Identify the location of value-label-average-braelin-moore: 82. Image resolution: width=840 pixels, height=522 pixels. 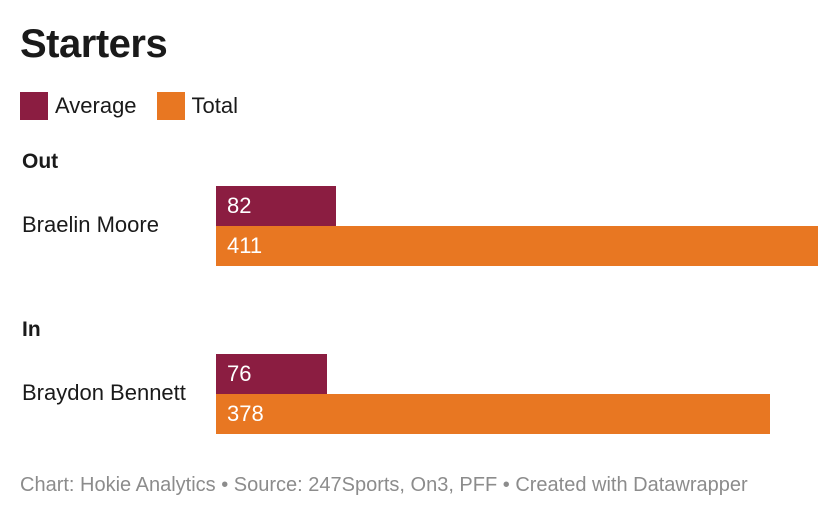
(239, 205).